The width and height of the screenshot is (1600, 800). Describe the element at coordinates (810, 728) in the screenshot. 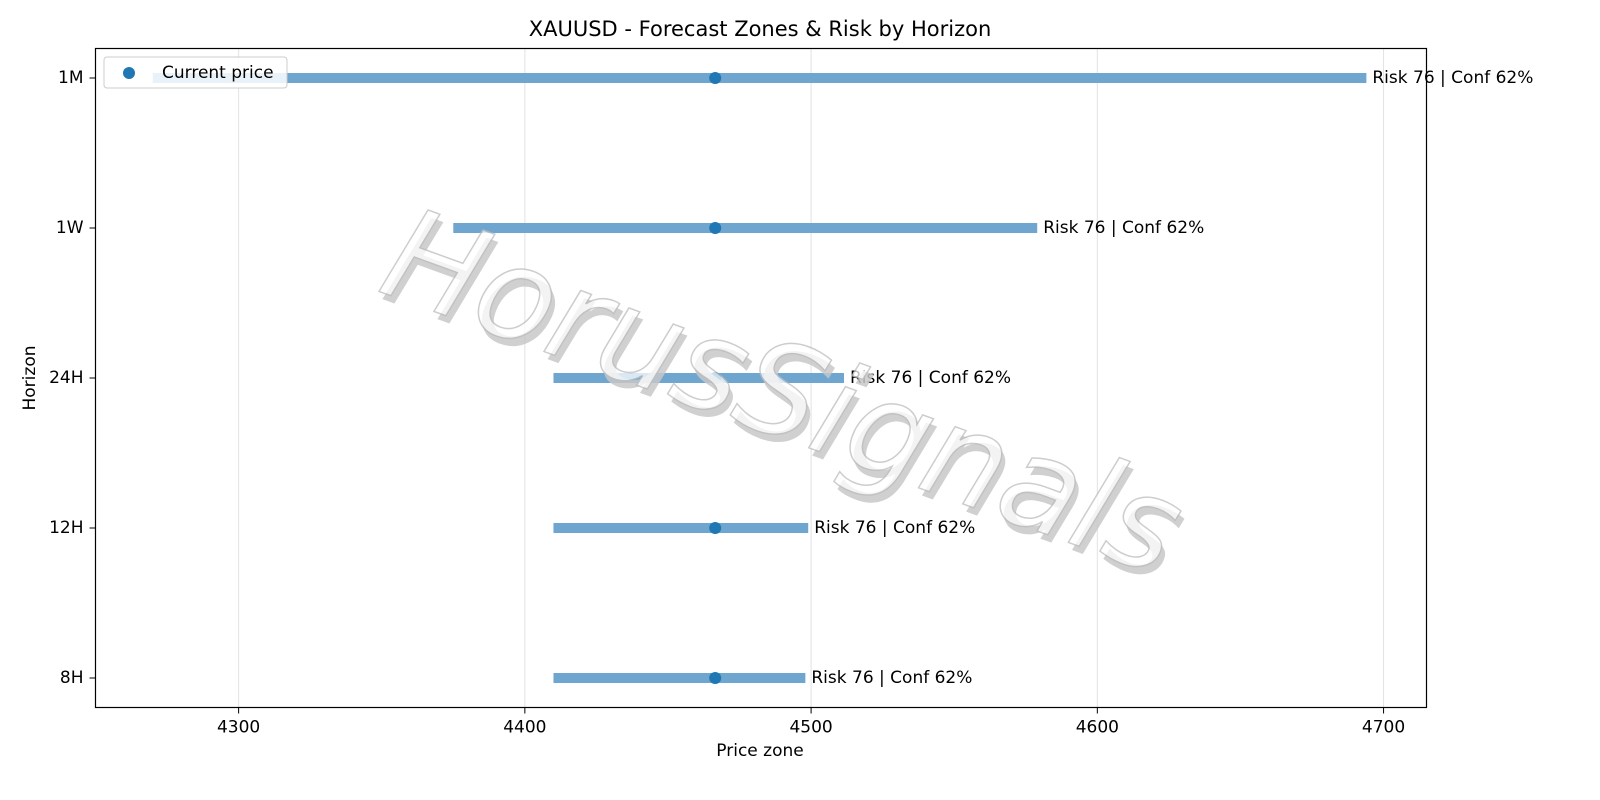

I see `x-tick-label: 4500` at that location.